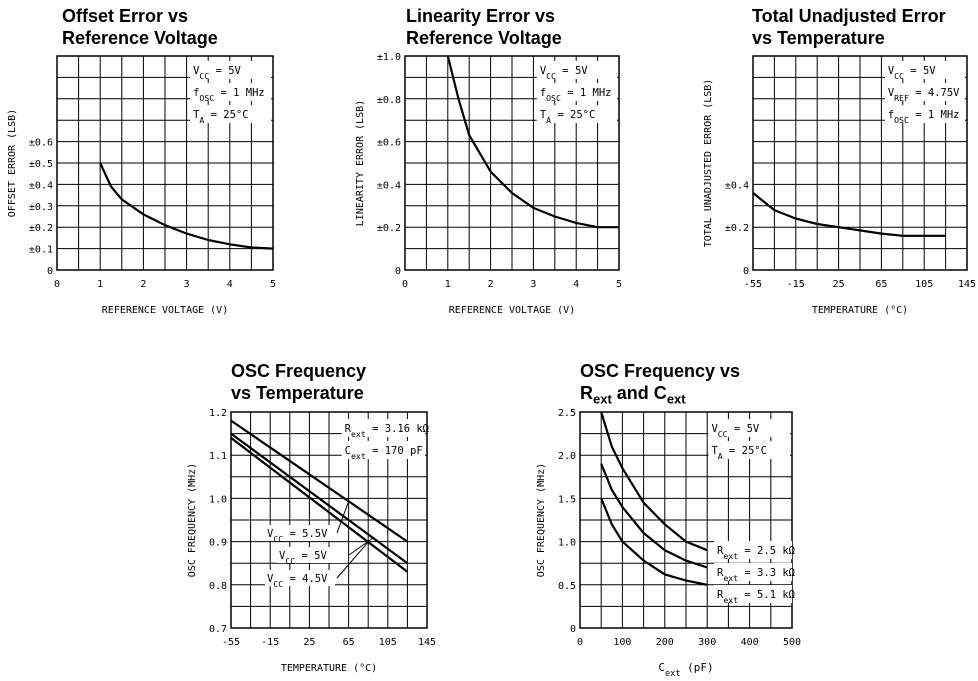 The height and width of the screenshot is (681, 978). Describe the element at coordinates (567, 543) in the screenshot. I see `y-tick-label: 1.0` at that location.